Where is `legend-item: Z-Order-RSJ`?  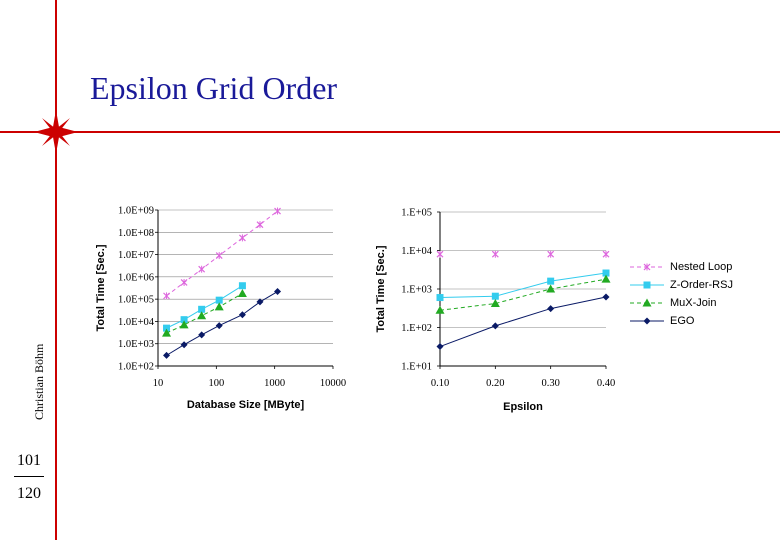 legend-item: Z-Order-RSJ is located at coordinates (681, 285).